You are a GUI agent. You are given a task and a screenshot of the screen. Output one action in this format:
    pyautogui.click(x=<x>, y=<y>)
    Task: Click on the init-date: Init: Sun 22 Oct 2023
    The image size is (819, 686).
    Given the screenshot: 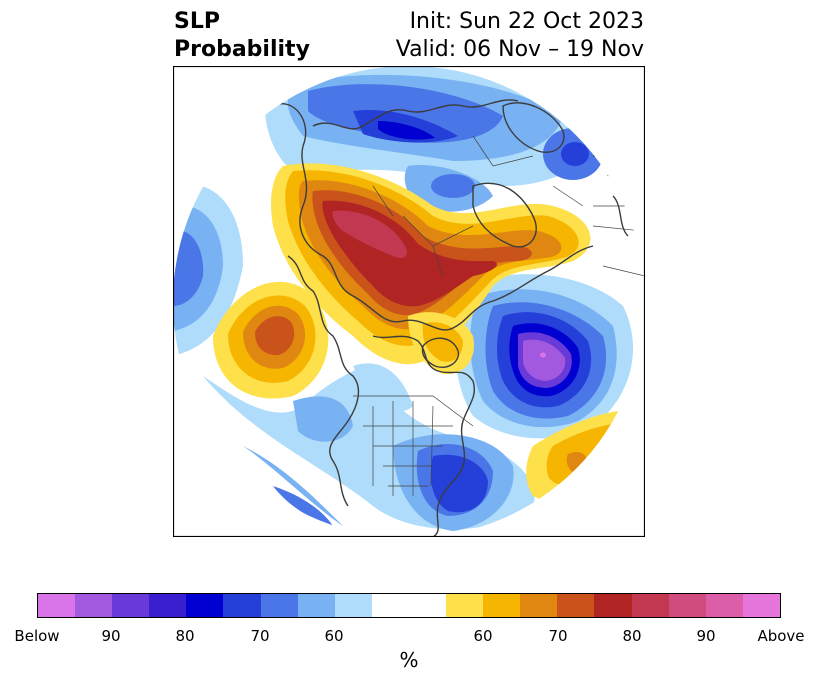 What is the action you would take?
    pyautogui.click(x=526, y=21)
    